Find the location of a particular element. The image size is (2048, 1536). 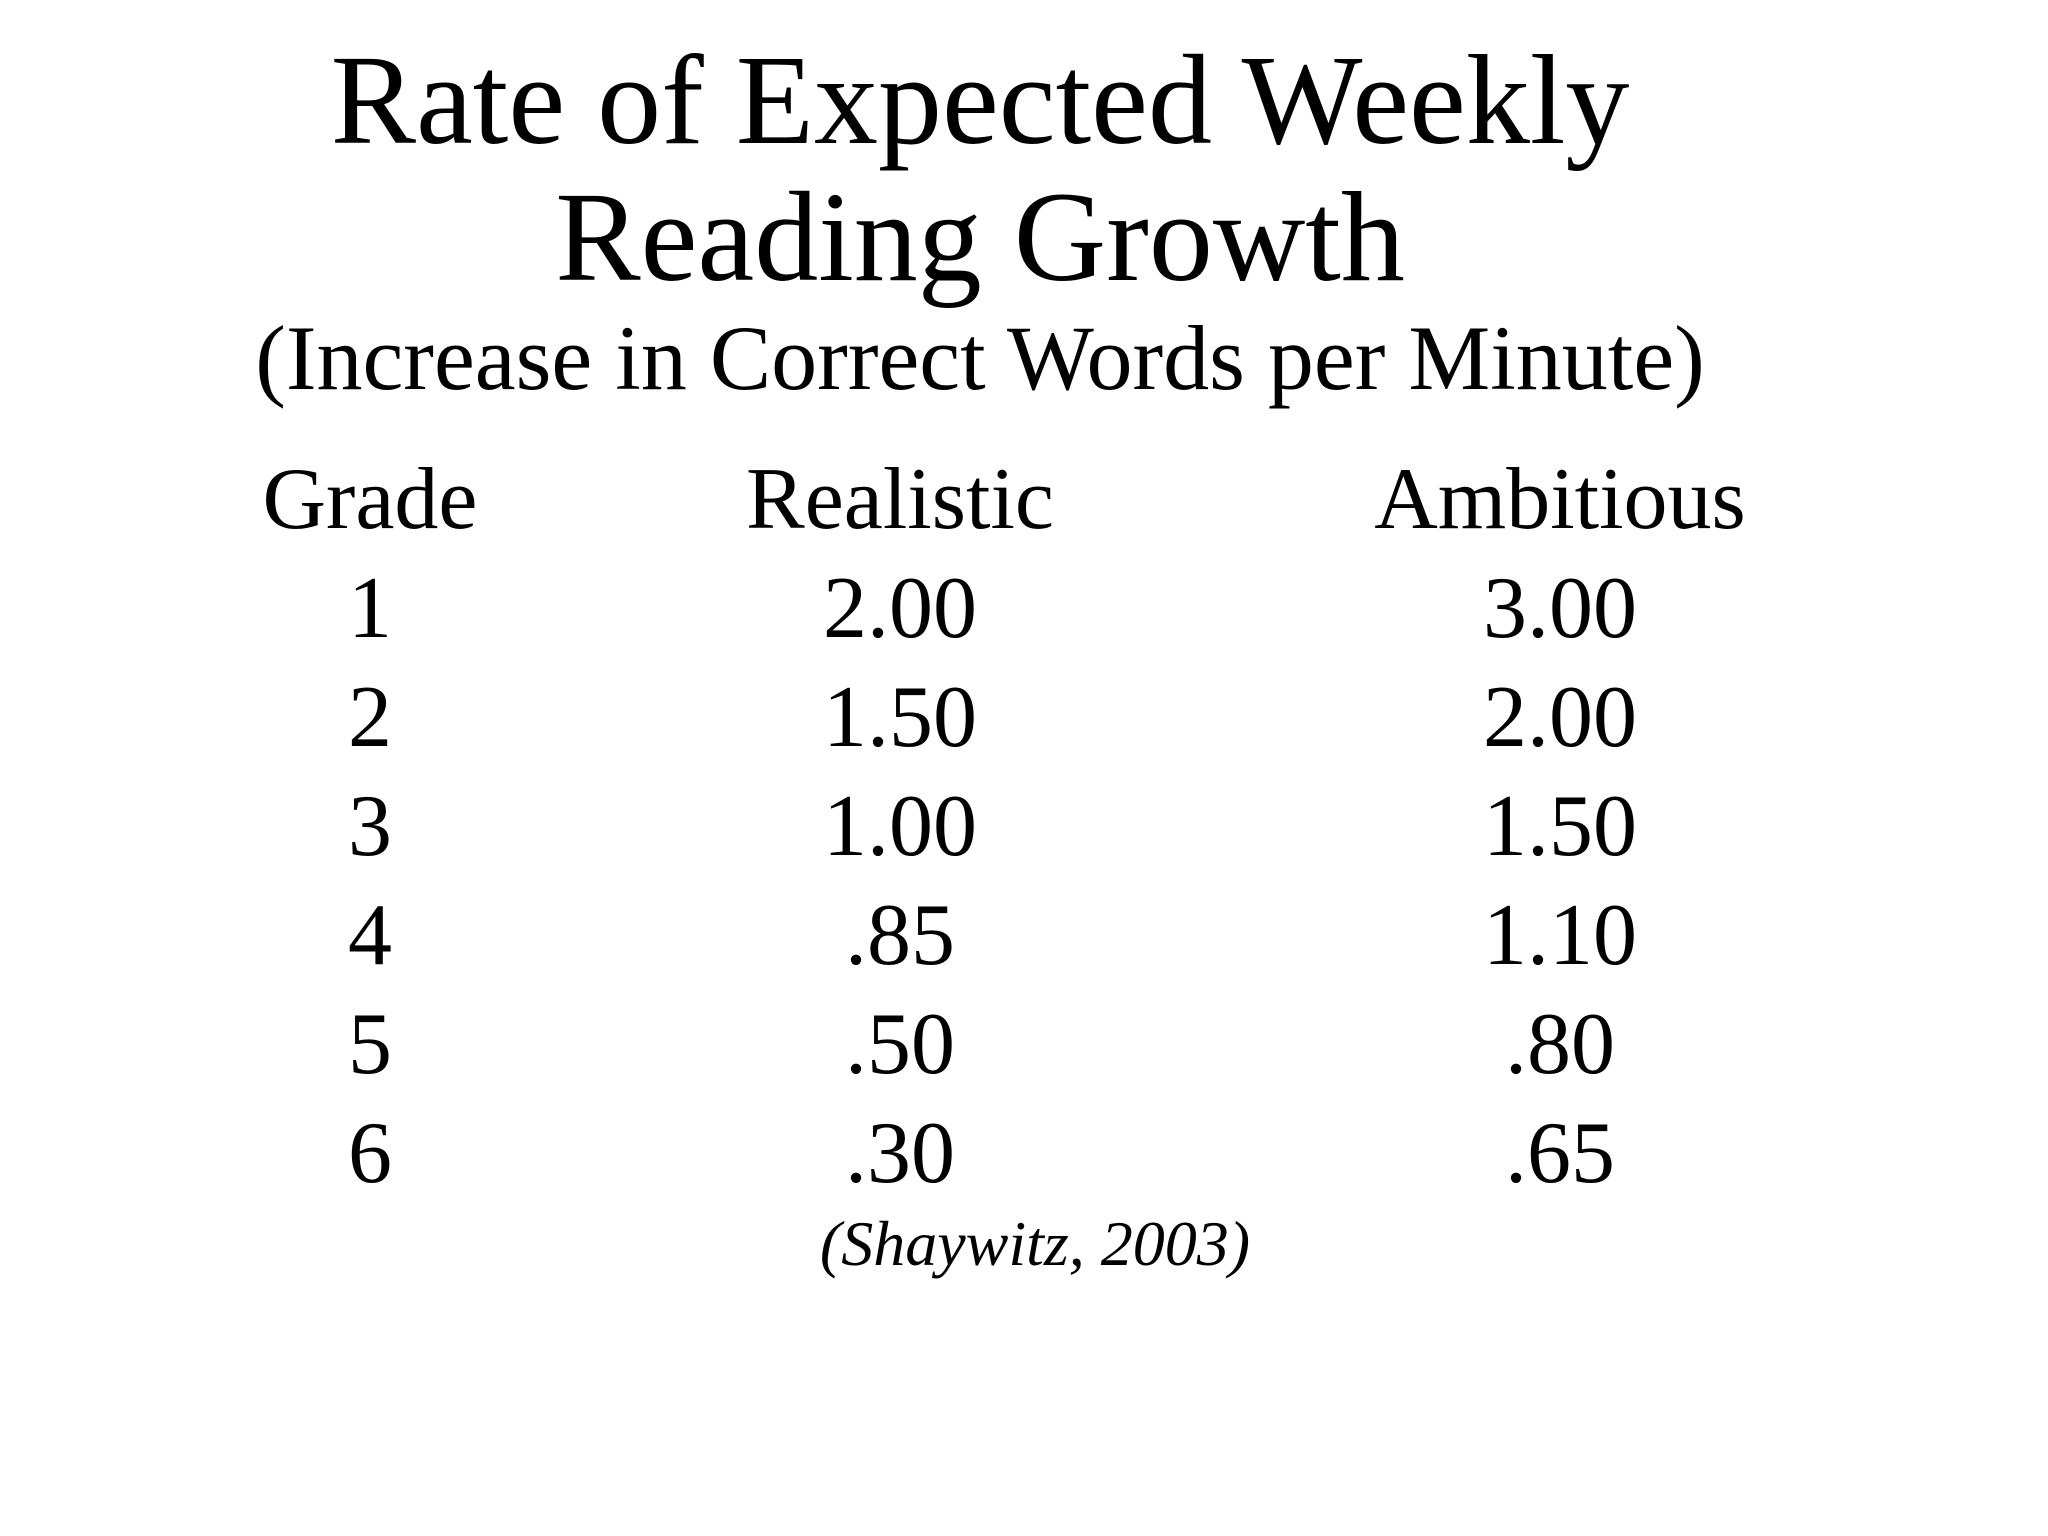

table-cell-grade-row1: 1 is located at coordinates (370, 608).